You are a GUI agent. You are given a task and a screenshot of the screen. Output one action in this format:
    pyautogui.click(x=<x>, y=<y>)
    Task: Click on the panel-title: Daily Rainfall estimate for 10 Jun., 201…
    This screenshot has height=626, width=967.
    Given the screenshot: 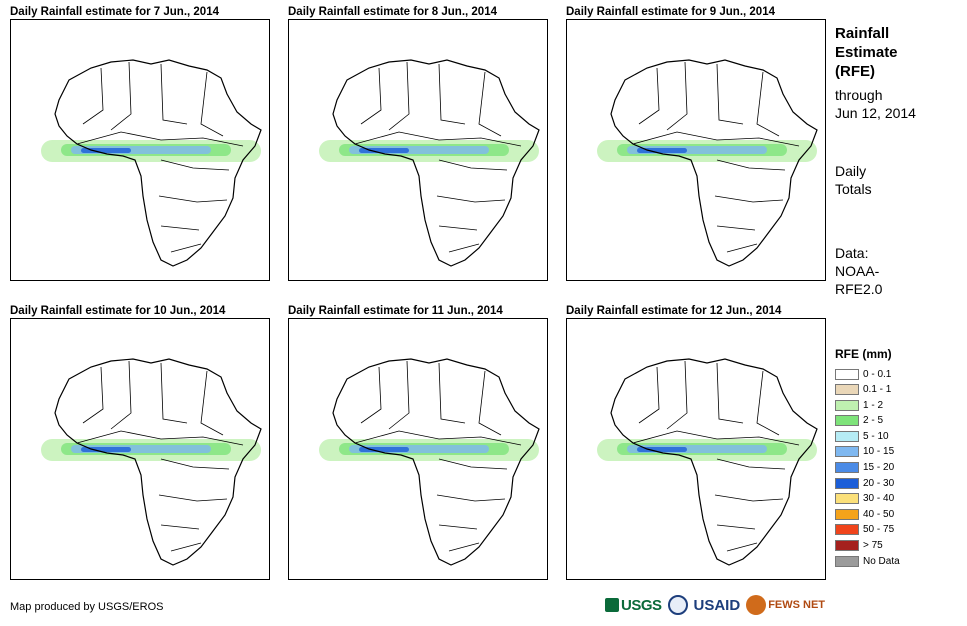 What is the action you would take?
    pyautogui.click(x=118, y=311)
    